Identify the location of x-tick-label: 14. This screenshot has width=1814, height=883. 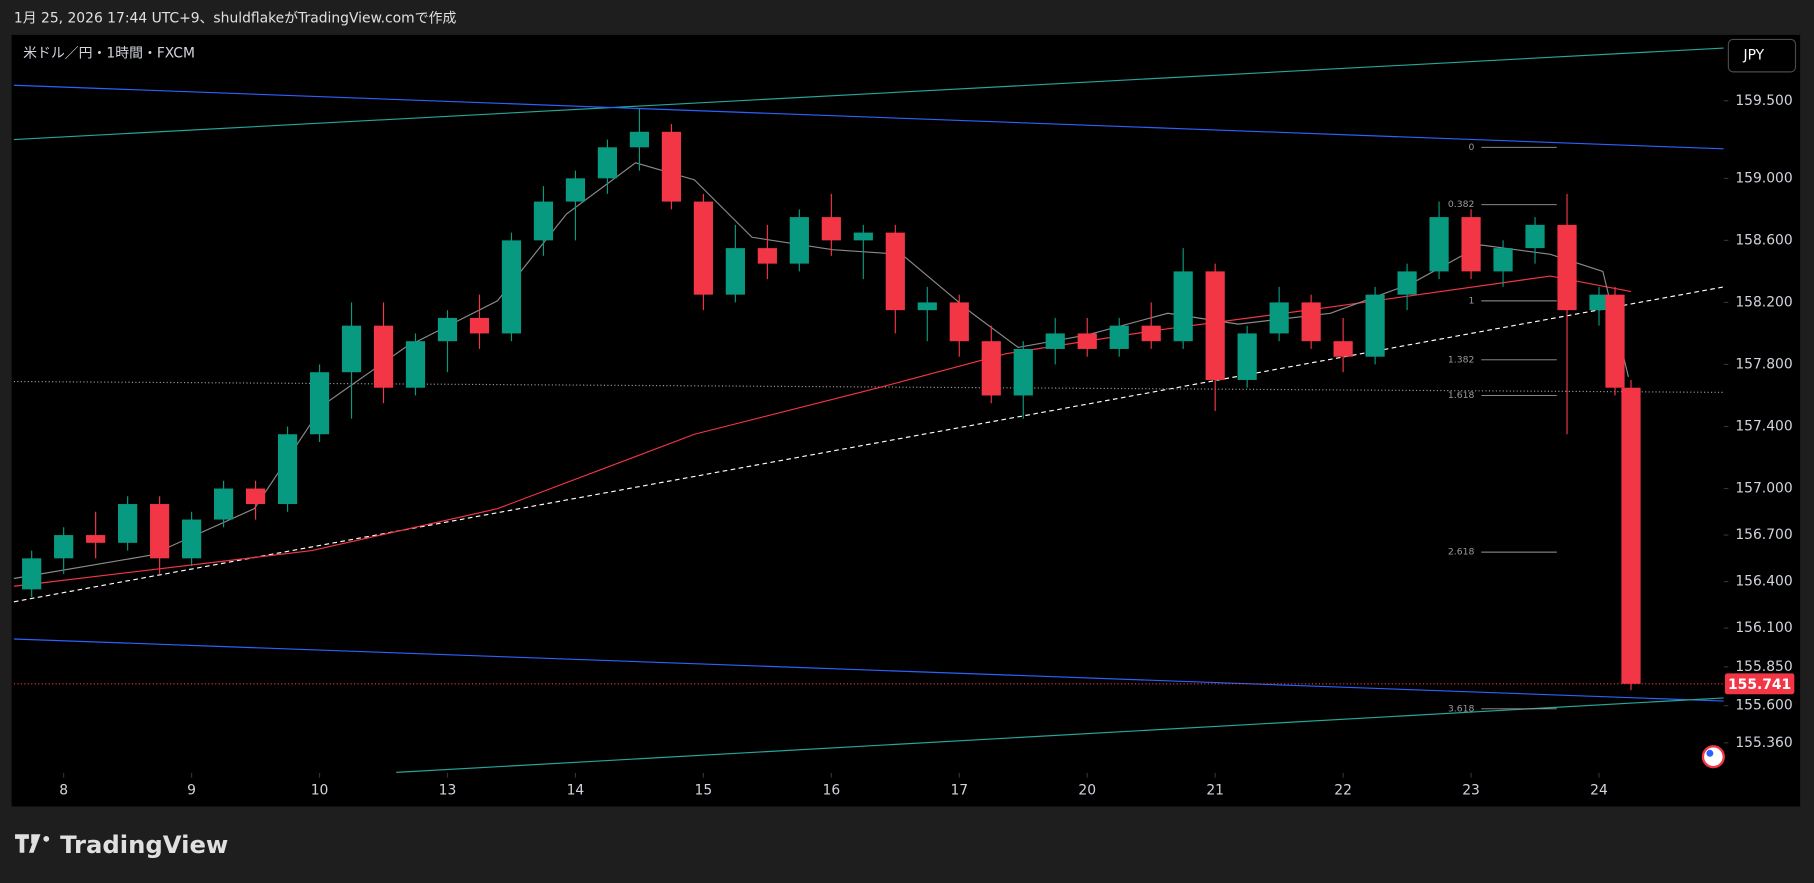
(576, 790).